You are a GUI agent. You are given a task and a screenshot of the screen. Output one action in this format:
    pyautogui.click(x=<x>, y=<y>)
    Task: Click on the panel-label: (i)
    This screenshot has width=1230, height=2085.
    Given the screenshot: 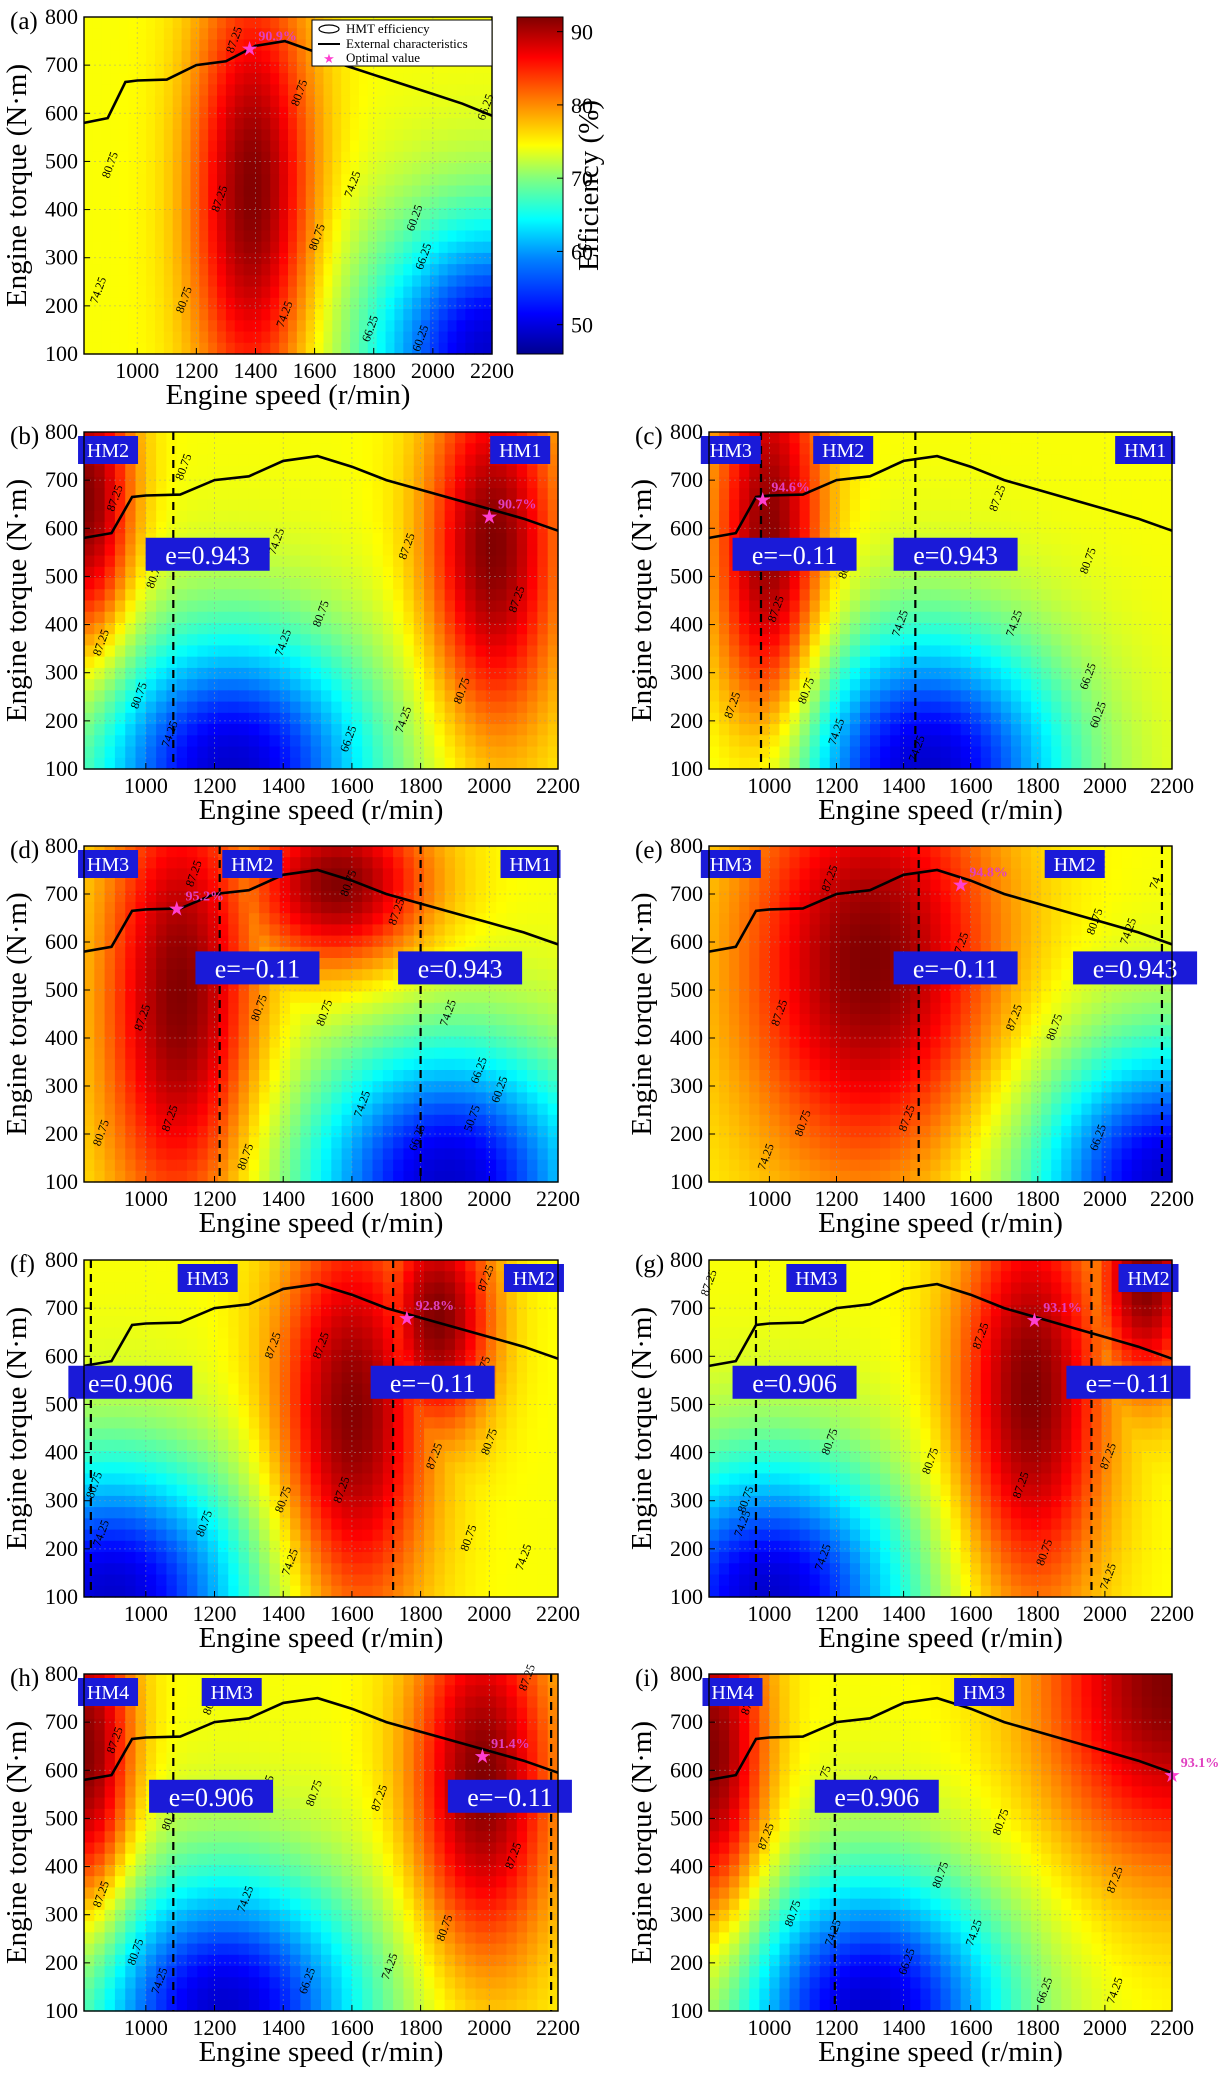 What is the action you would take?
    pyautogui.click(x=647, y=1678)
    